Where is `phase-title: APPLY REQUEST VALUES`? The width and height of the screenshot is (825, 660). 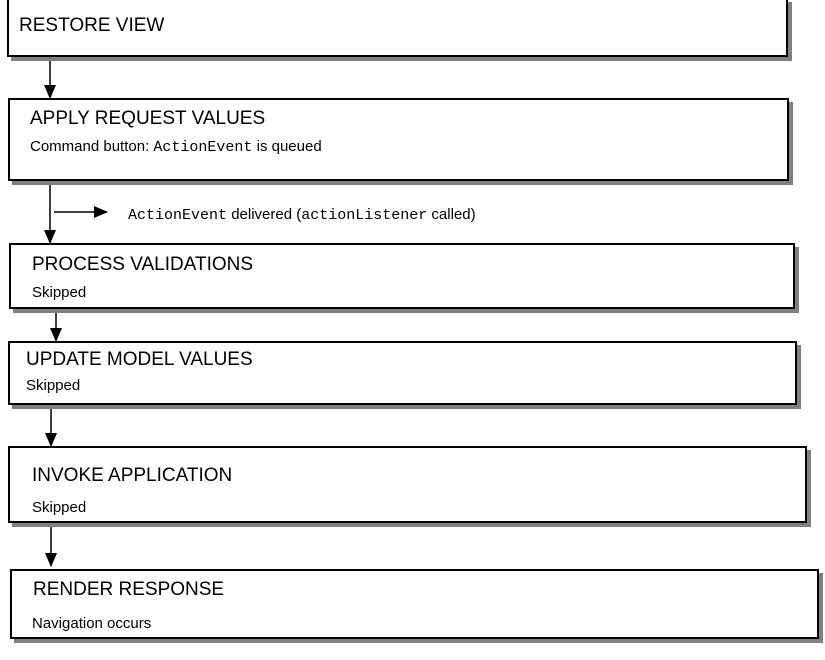 phase-title: APPLY REQUEST VALUES is located at coordinates (148, 118).